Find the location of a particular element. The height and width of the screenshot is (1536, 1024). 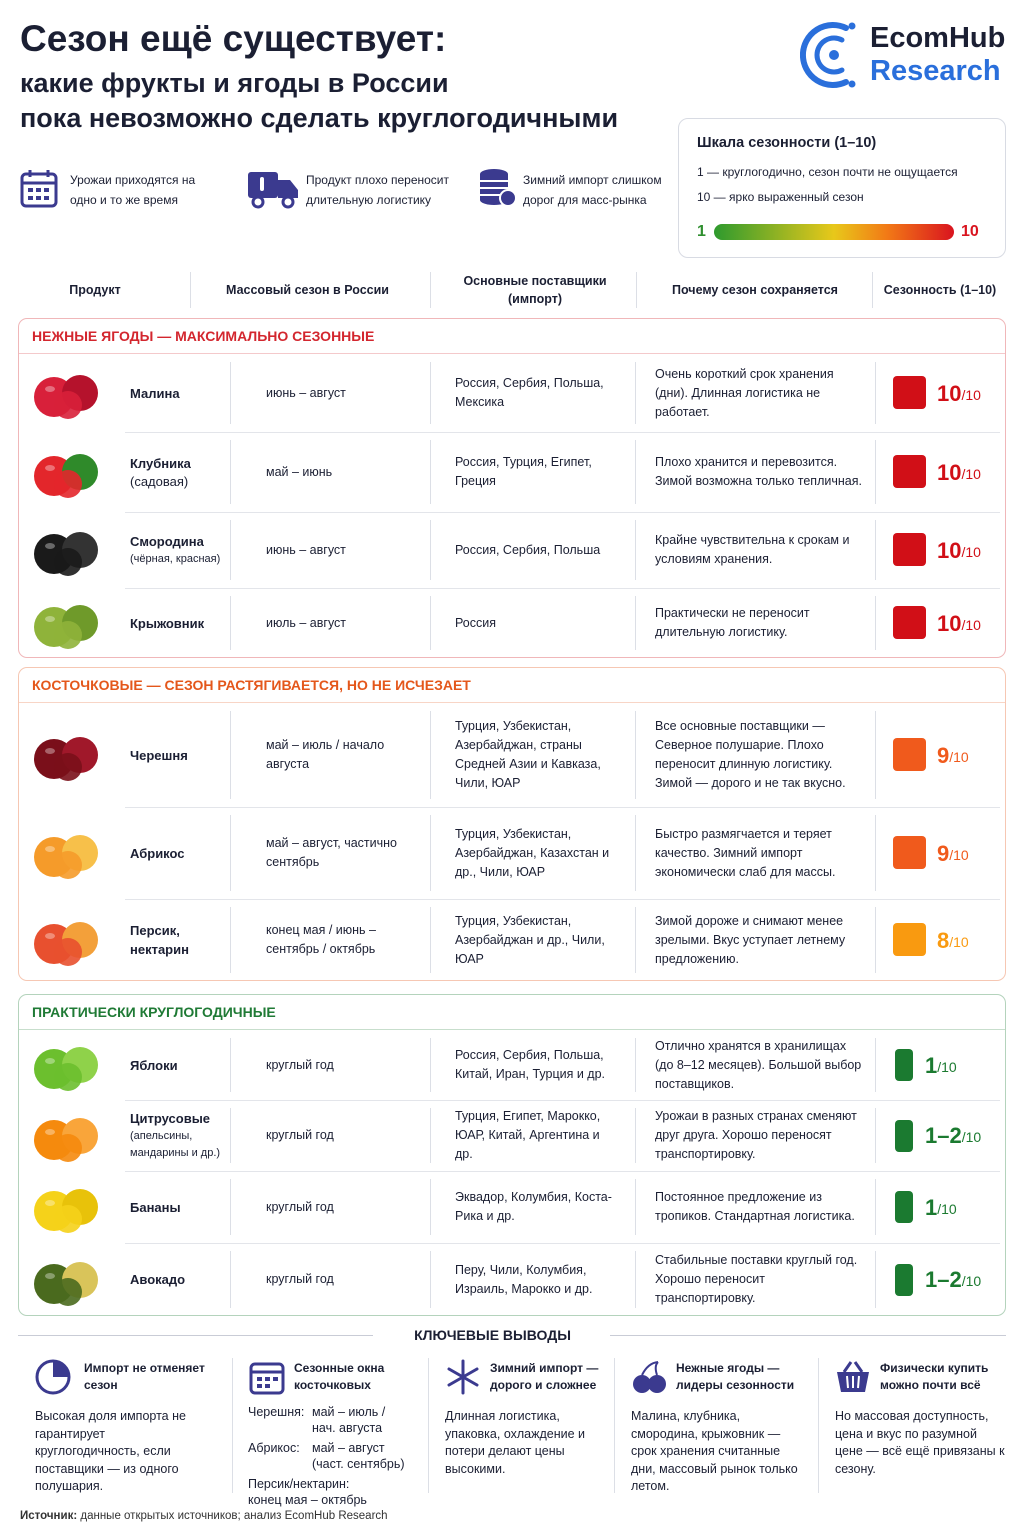

scale-title: Шкала сезонности (1–10) is located at coordinates (787, 143).